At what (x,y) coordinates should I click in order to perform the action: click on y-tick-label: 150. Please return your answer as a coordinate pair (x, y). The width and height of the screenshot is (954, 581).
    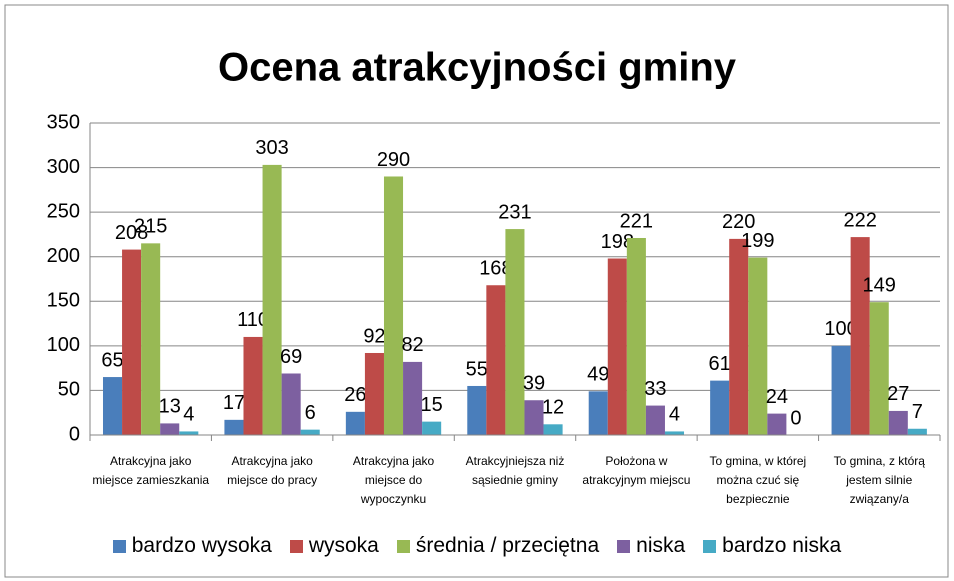
    Looking at the image, I should click on (63, 301).